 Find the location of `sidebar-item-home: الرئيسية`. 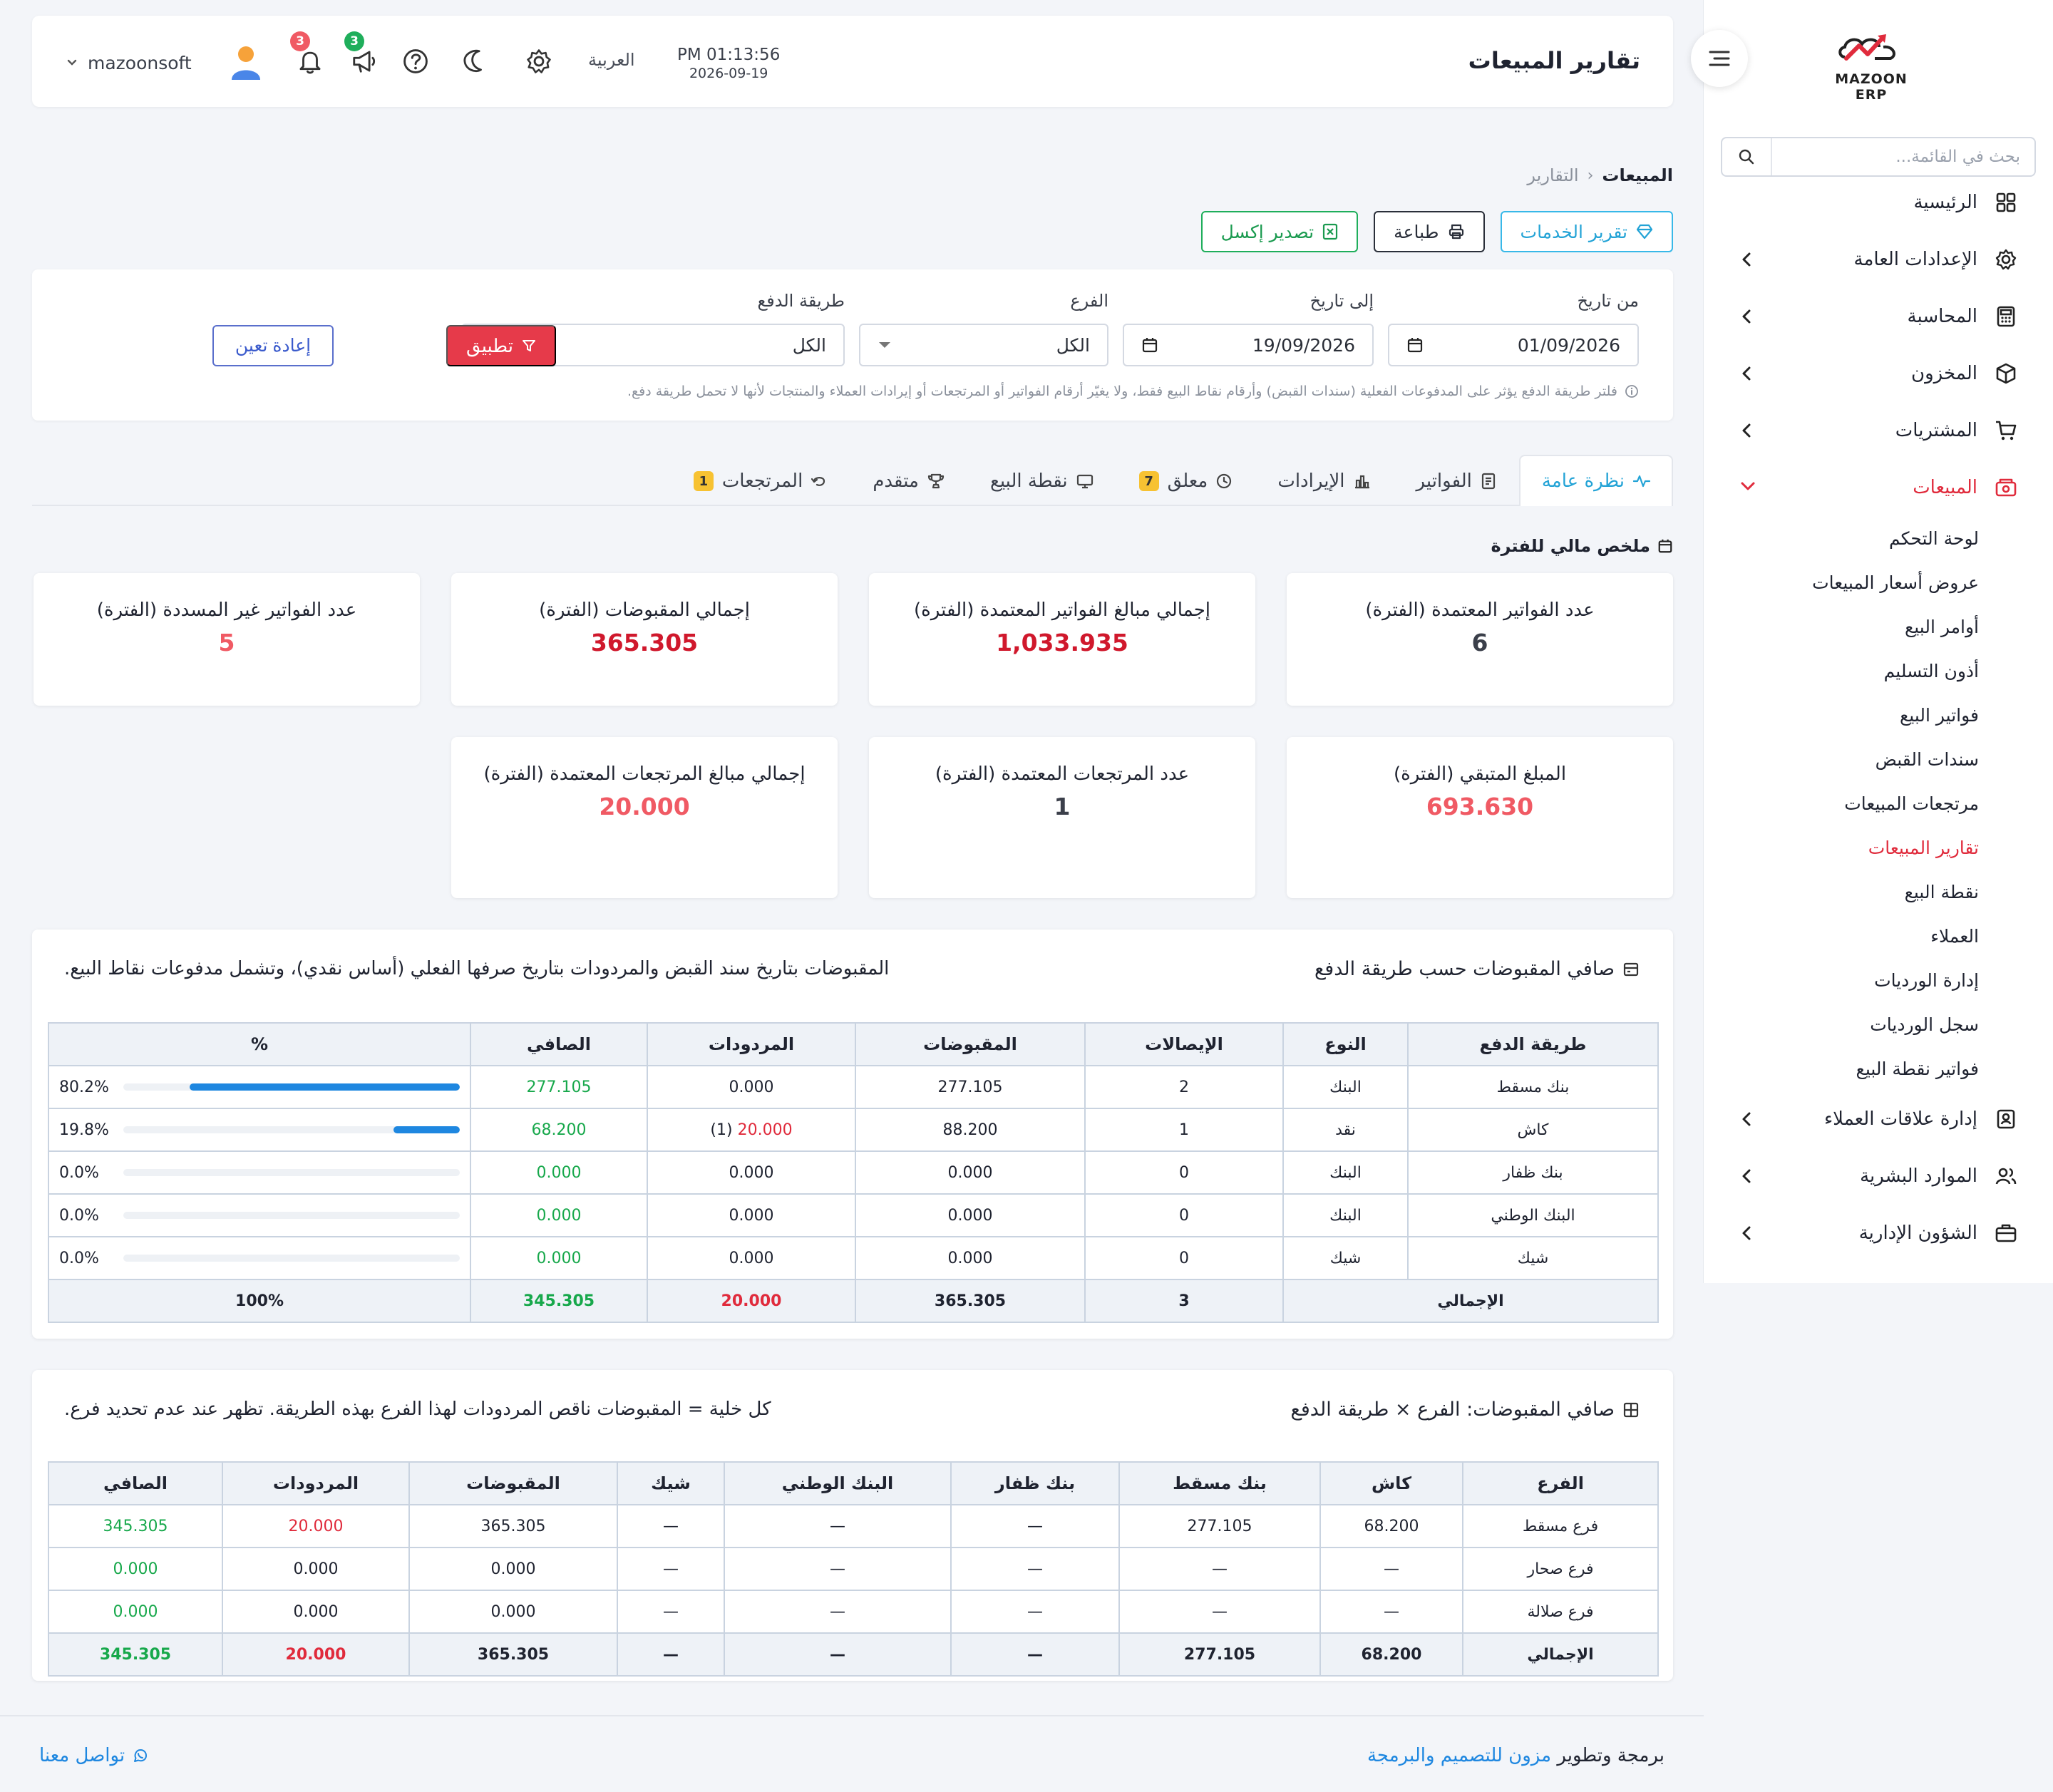

sidebar-item-home: الرئيسية is located at coordinates (1878, 203).